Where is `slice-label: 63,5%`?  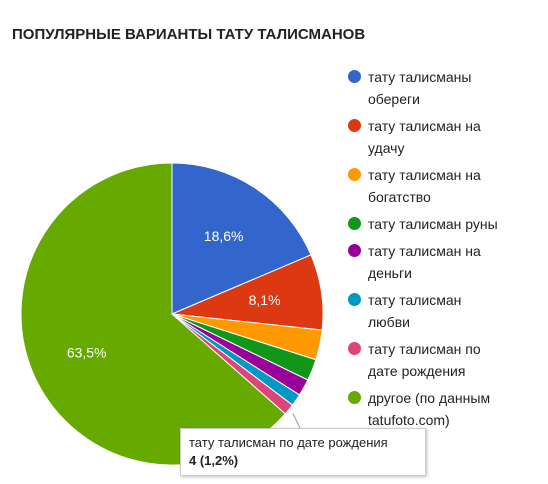
slice-label: 63,5% is located at coordinates (87, 353).